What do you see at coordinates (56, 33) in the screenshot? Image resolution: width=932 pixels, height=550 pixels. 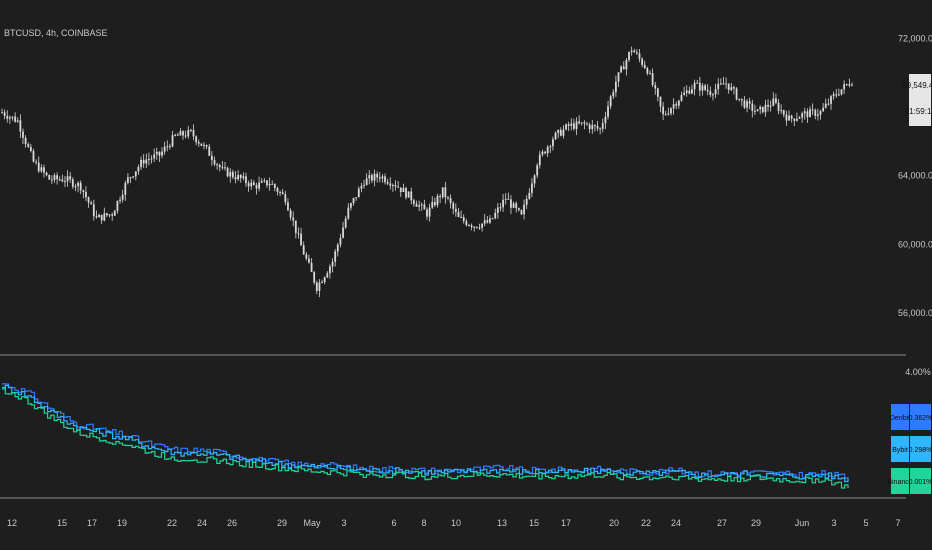 I see `symbol-title: BTCUSD, 4h, COINBASE` at bounding box center [56, 33].